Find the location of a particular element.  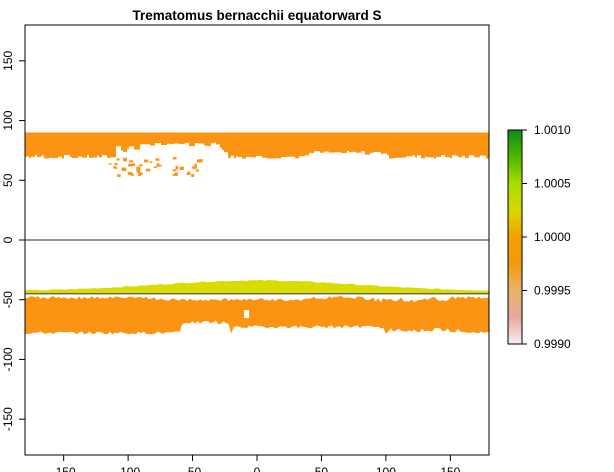

colorbar-legend: 0.9990 0.9995 1.0000 1.0005 1.0010 is located at coordinates (539, 237).